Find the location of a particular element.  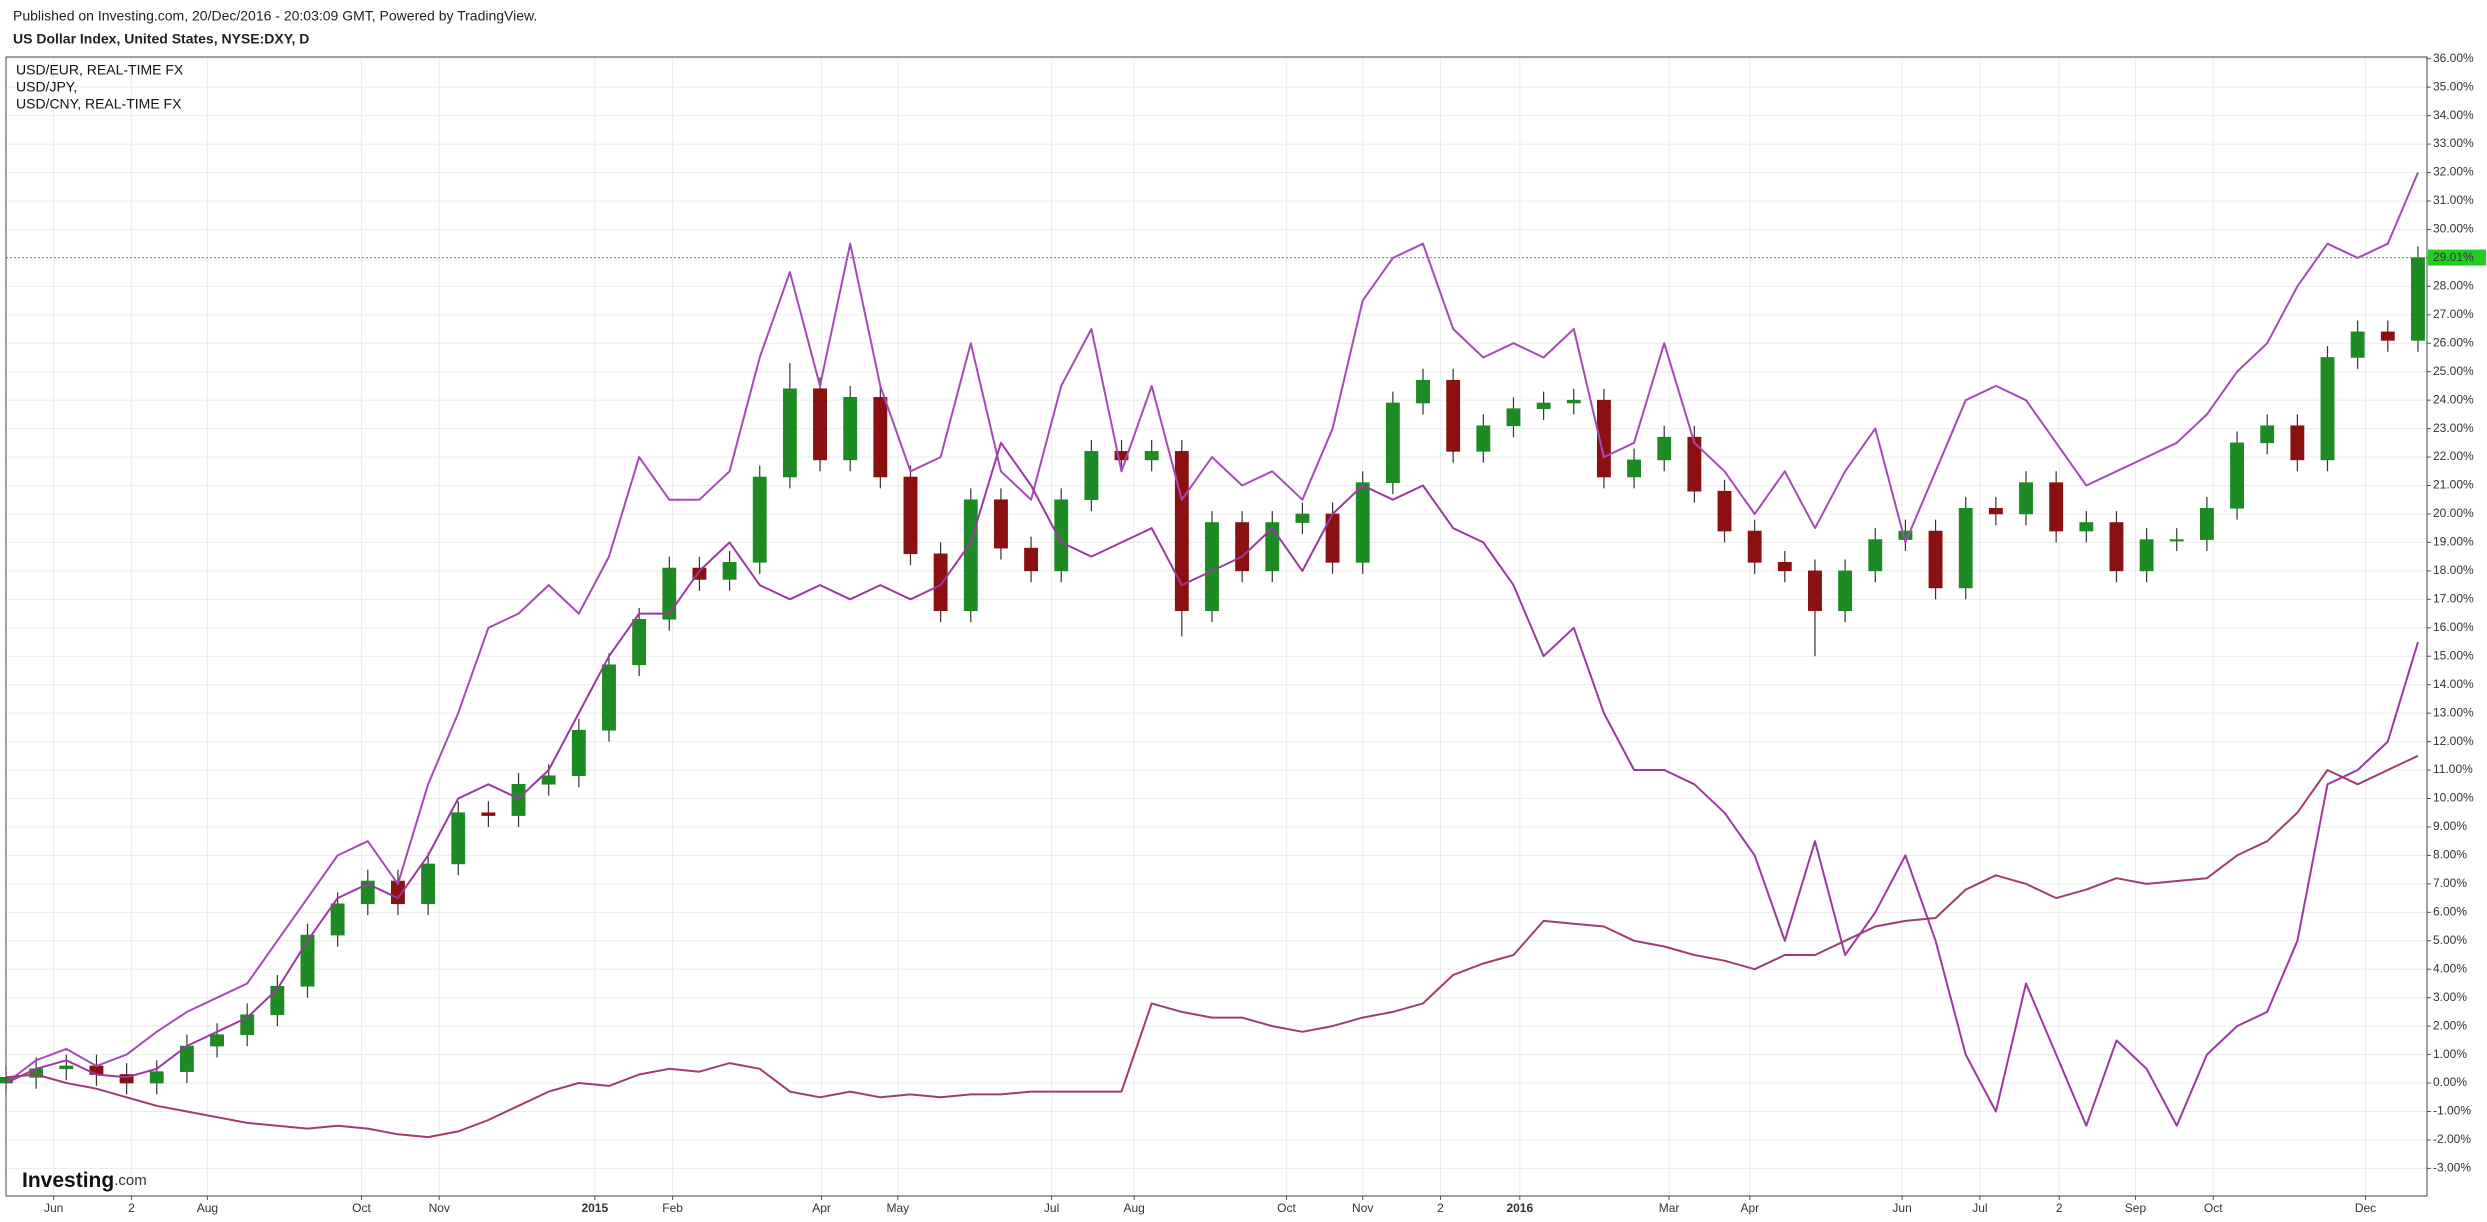

x-tick-label: Feb is located at coordinates (672, 1208).